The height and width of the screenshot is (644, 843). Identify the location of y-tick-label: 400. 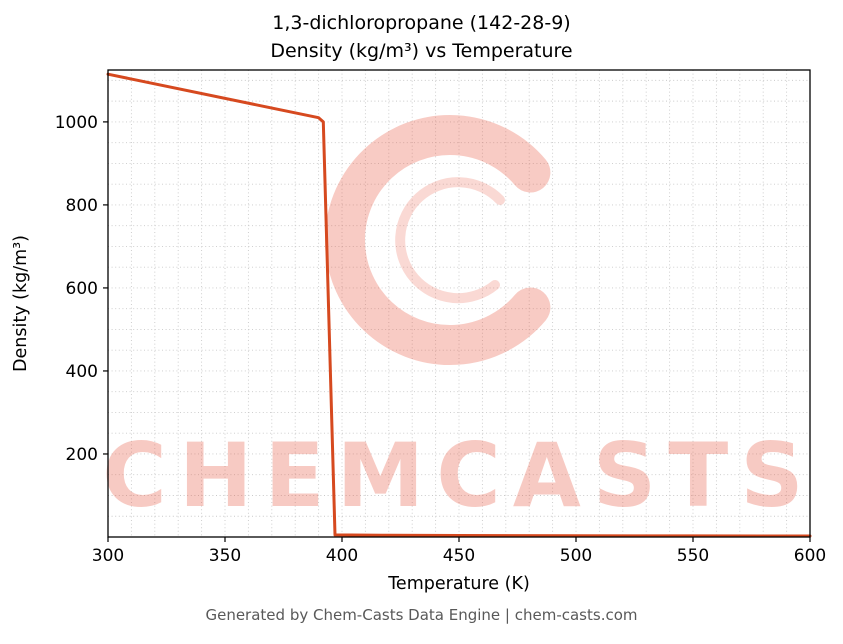
(82, 372).